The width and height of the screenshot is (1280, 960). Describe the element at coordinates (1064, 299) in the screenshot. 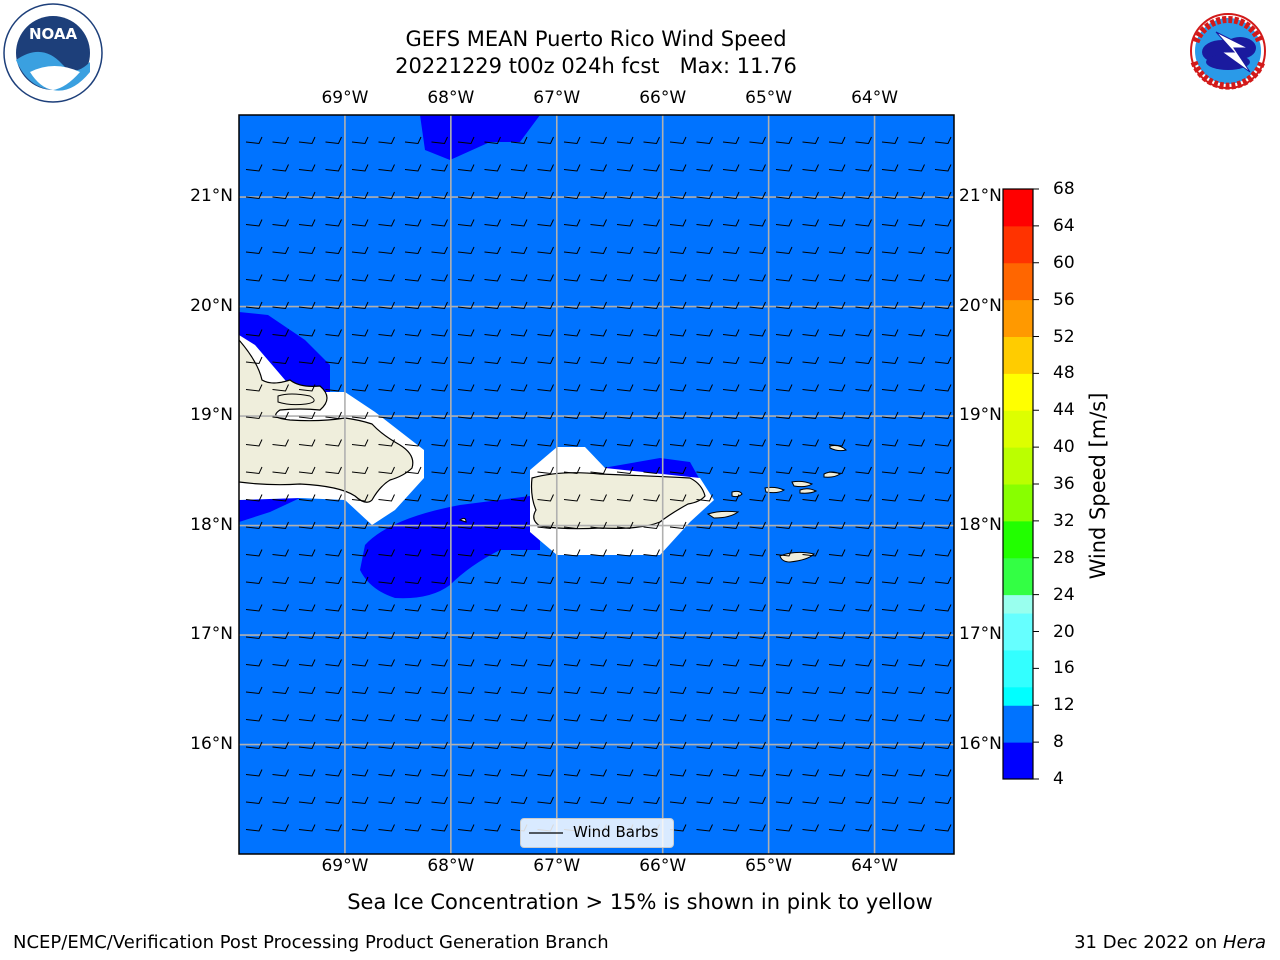

I see `colorbar-tick-3: 56` at that location.